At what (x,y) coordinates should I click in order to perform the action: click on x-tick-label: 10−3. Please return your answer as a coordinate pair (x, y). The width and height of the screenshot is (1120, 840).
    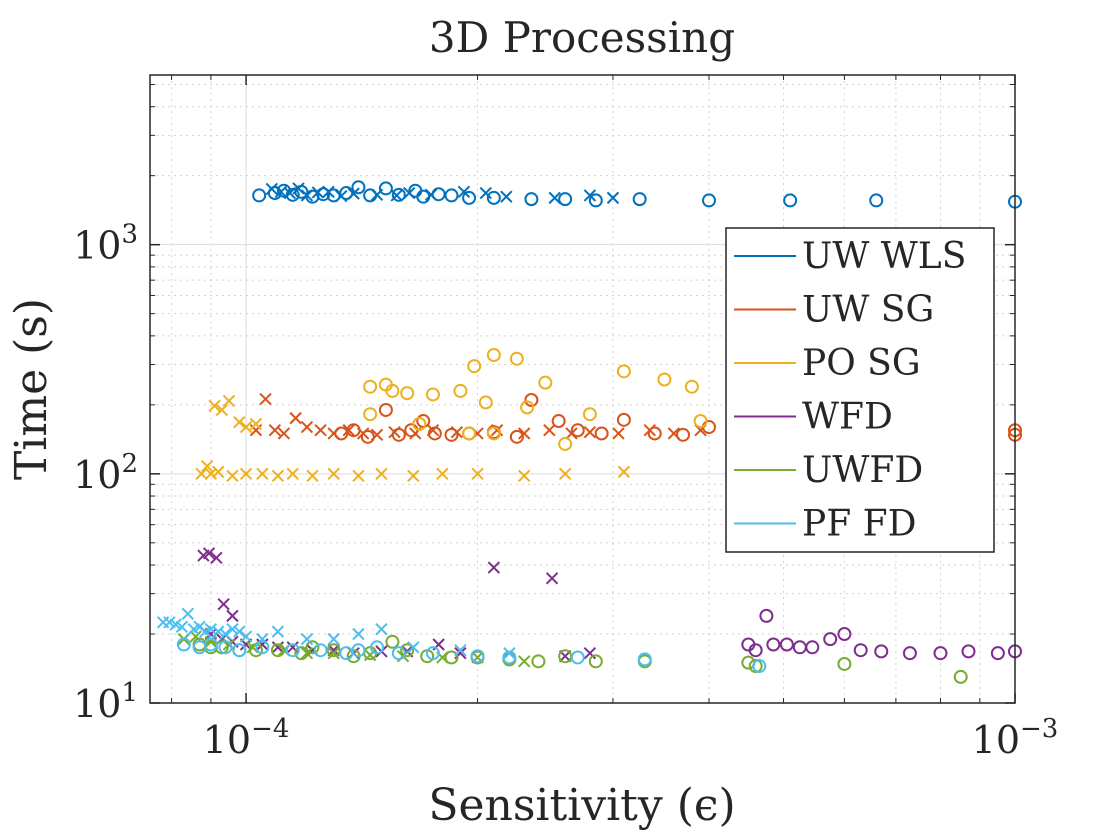
    Looking at the image, I should click on (1015, 738).